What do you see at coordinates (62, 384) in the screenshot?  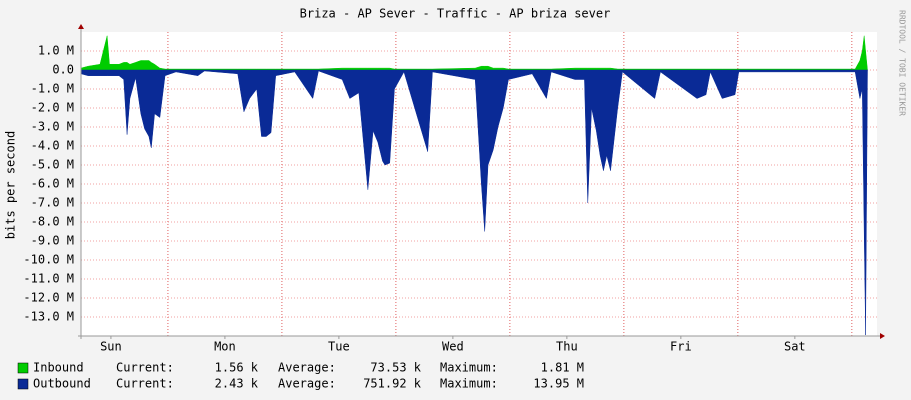 I see `legend-label: Outbound` at bounding box center [62, 384].